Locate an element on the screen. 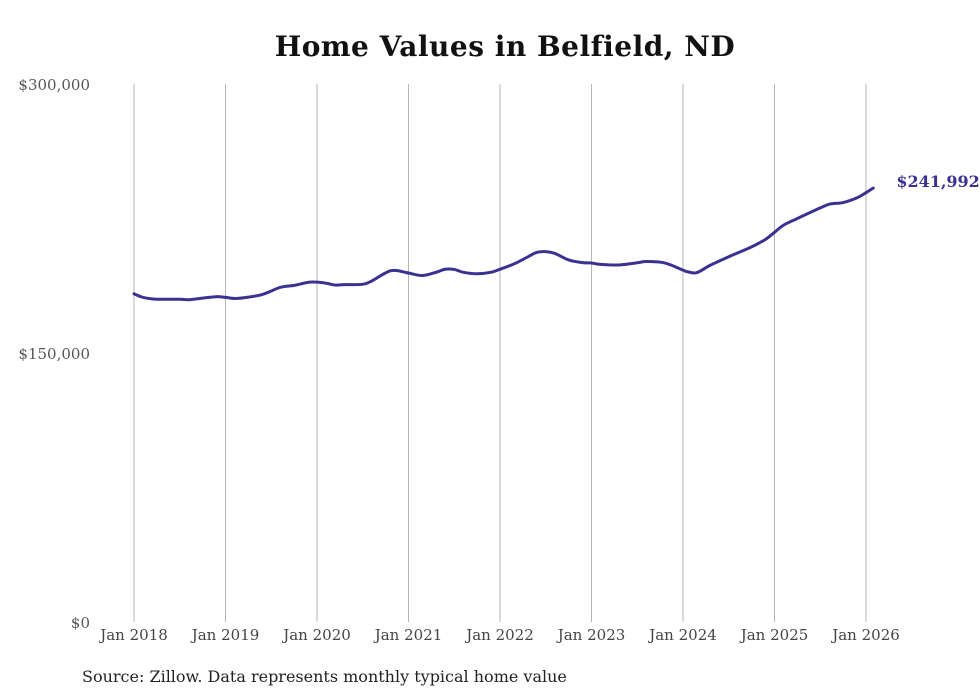  x-tick-label: Jan 2021 is located at coordinates (408, 635).